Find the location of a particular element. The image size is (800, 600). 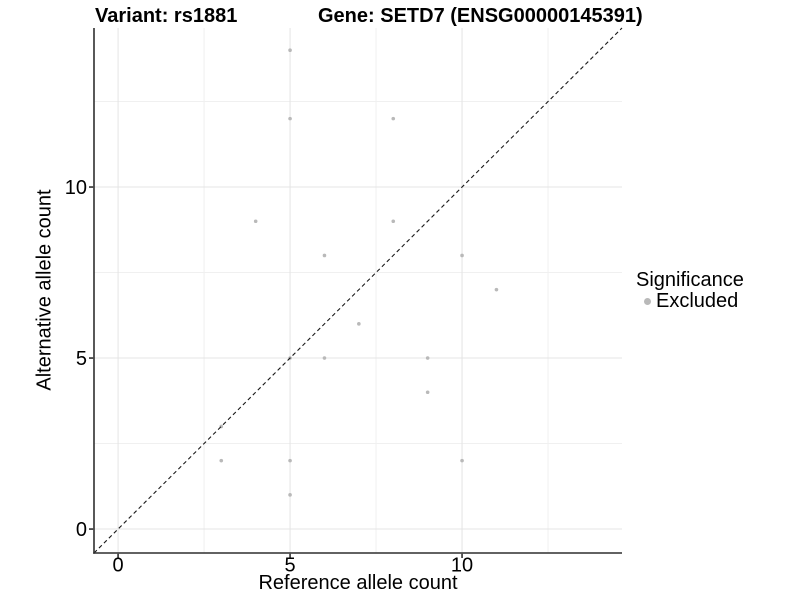

y-axis-title: Alternative allele count is located at coordinates (44, 290).